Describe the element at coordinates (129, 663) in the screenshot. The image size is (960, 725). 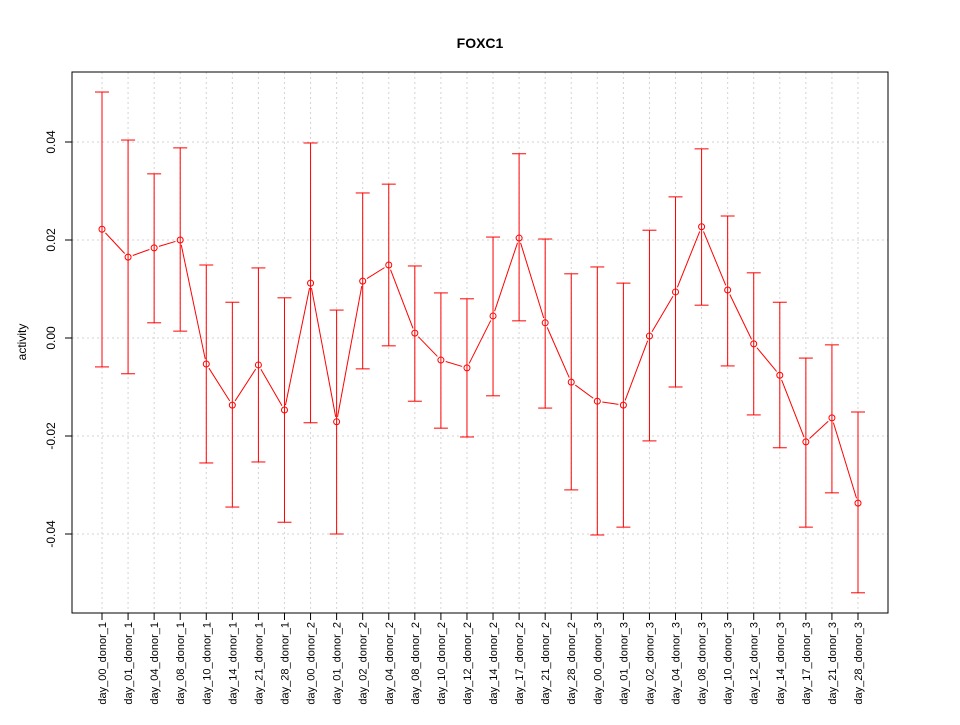
I see `x-tick-label: day_01_donor_1` at that location.